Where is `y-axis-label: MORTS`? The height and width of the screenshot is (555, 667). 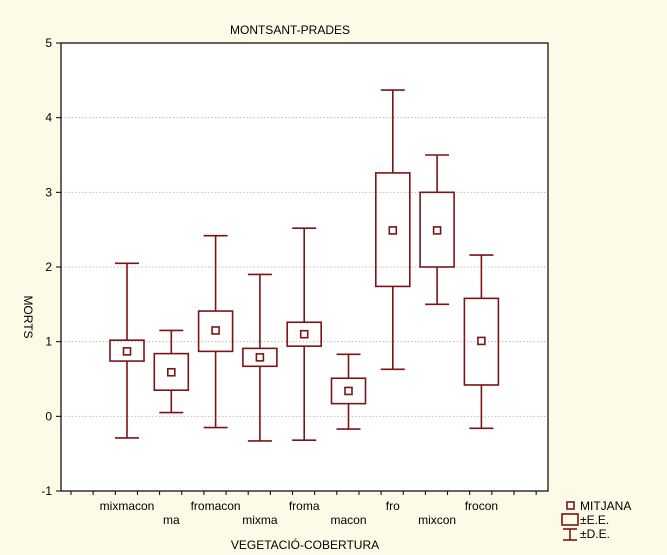 y-axis-label: MORTS is located at coordinates (28, 316).